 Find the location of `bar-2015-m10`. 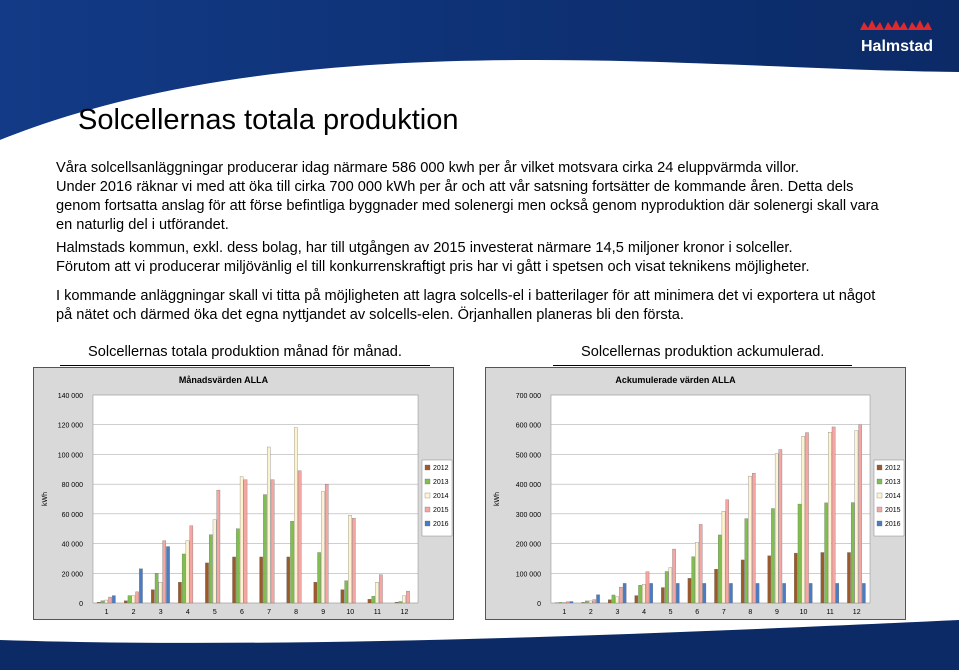

bar-2015-m10 is located at coordinates (807, 518).